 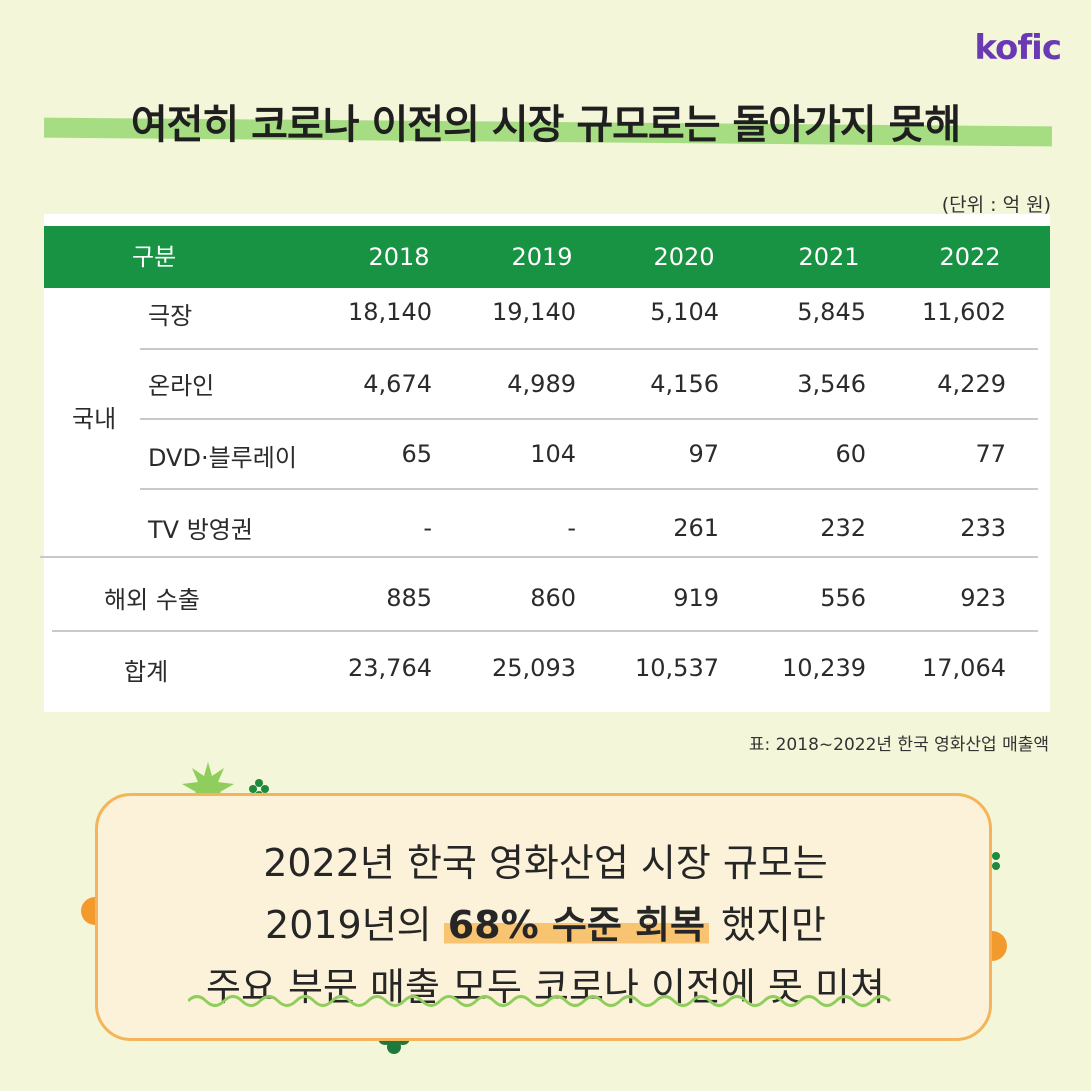 I want to click on table-cell: 10,537, so click(x=677, y=668).